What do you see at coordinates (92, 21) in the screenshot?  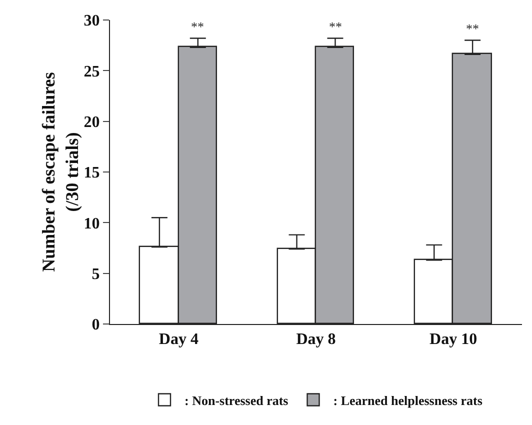 I see `y-tick-label: 30` at bounding box center [92, 21].